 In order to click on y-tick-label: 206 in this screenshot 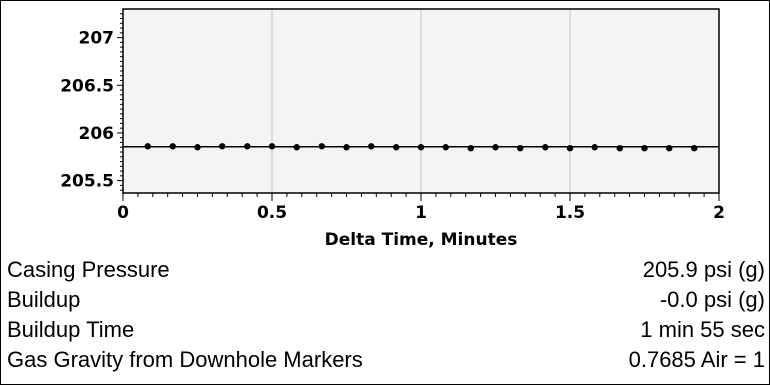, I will do `click(97, 134)`.